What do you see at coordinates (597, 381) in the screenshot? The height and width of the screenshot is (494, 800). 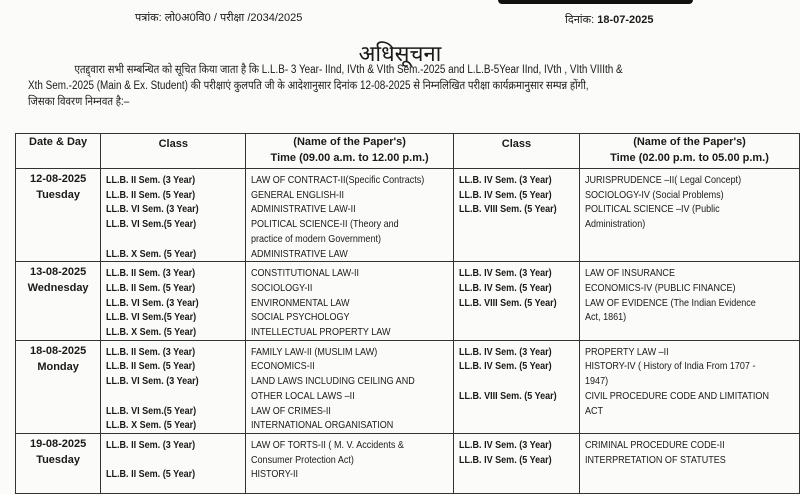 I see `paper-name: 1947)` at bounding box center [597, 381].